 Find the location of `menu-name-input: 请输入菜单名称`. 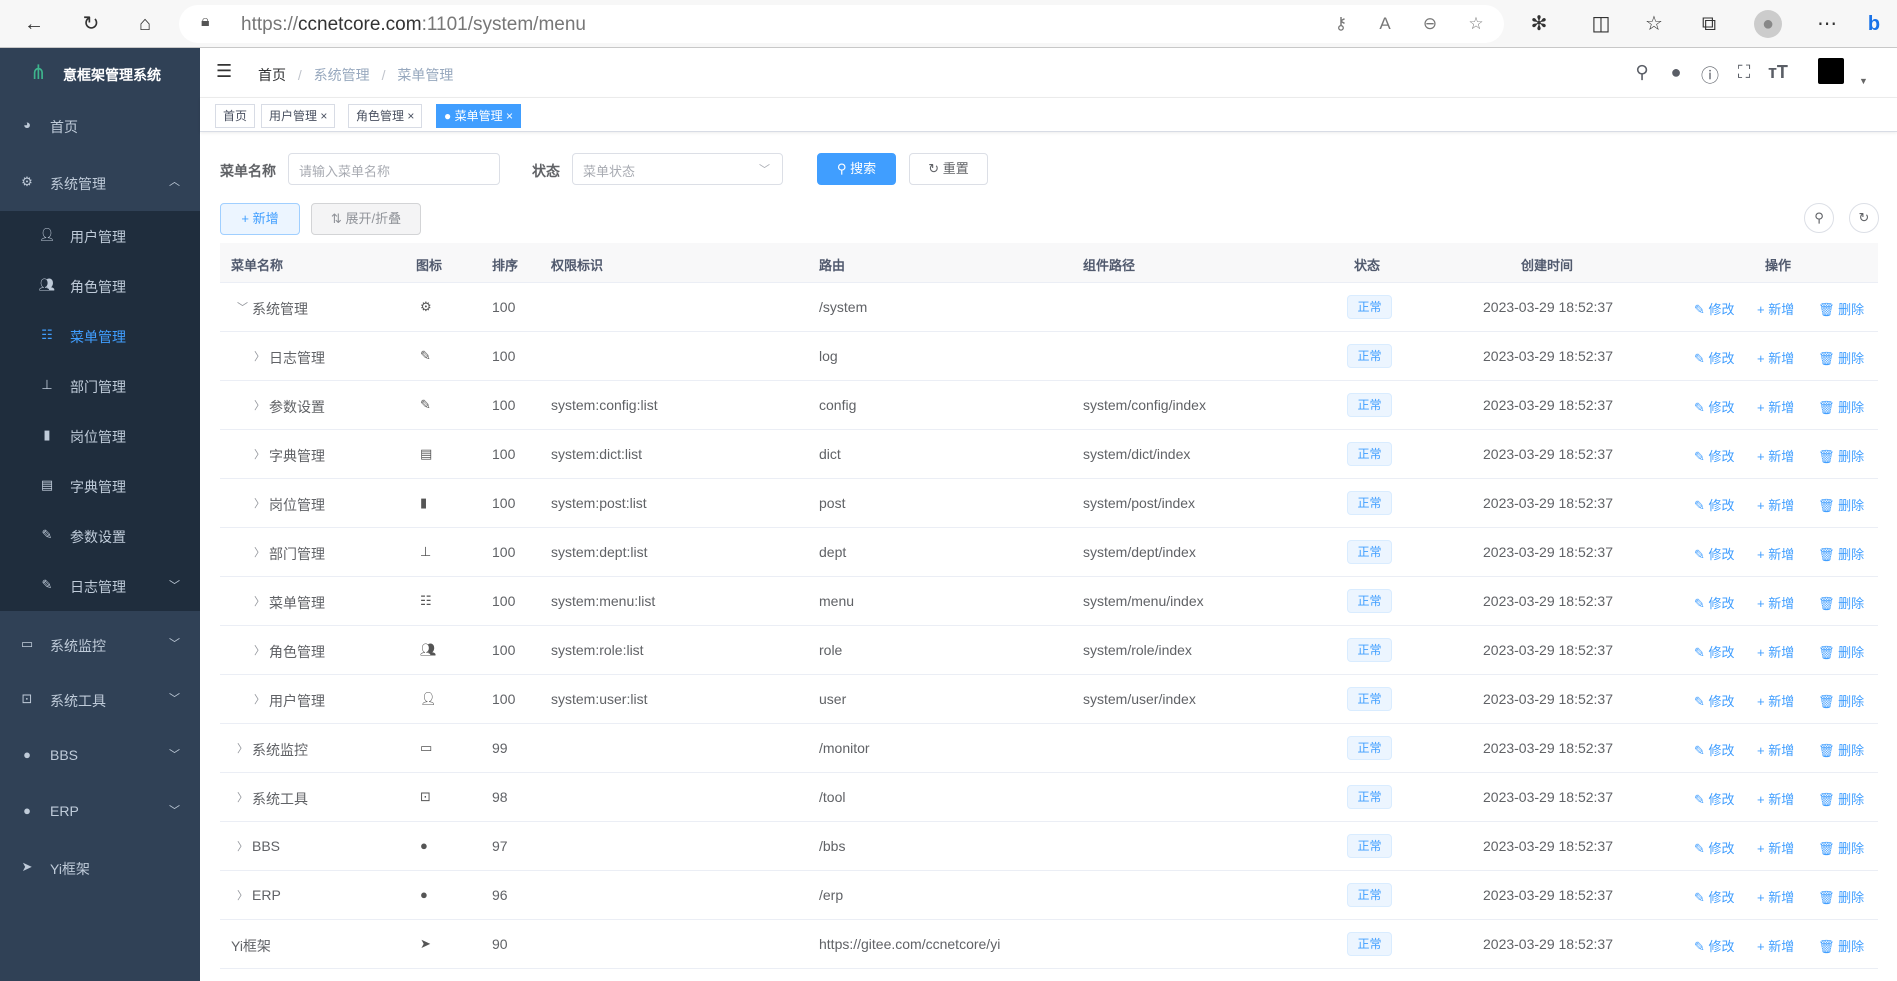

menu-name-input: 请输入菜单名称 is located at coordinates (394, 169).